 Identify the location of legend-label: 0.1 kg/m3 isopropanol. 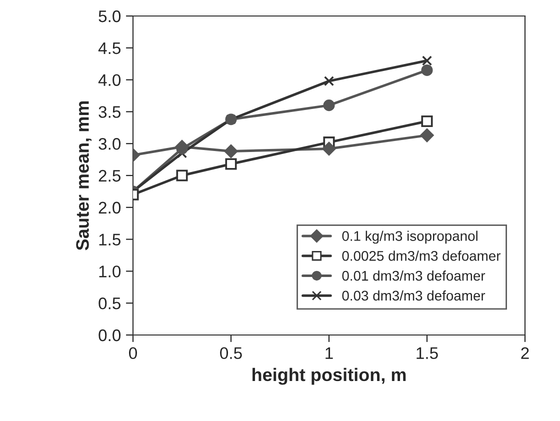
(410, 237).